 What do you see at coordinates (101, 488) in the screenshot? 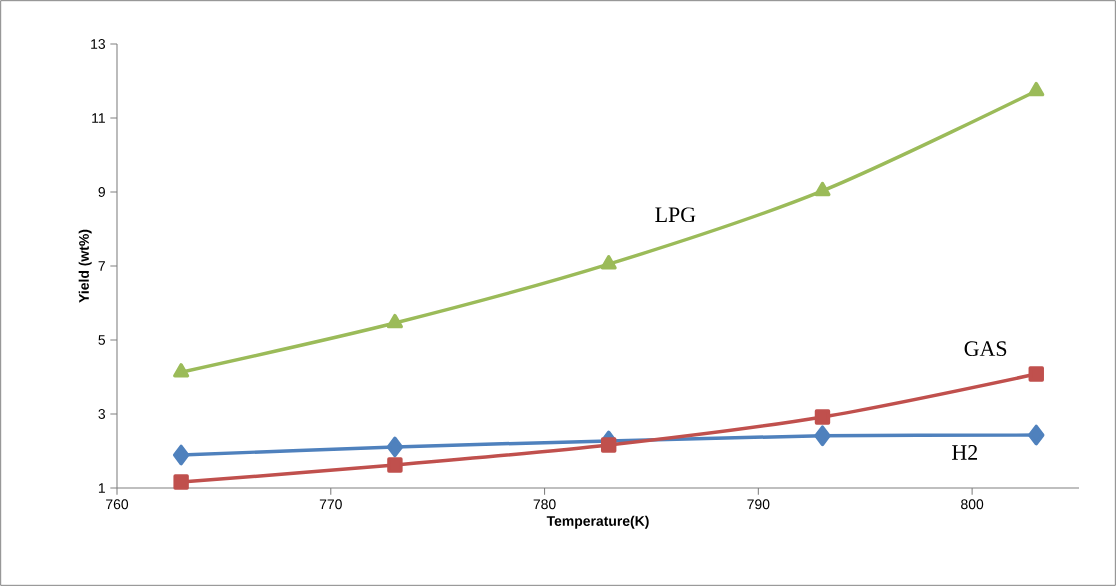
I see `y-tick-label: 1` at bounding box center [101, 488].